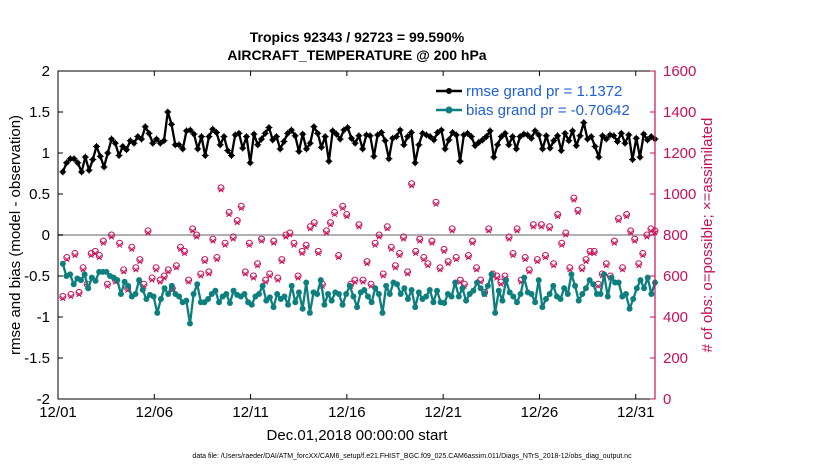  What do you see at coordinates (707, 235) in the screenshot?
I see `right-y-axis-label: # of obs: o=possible; ×=assimilated` at bounding box center [707, 235].